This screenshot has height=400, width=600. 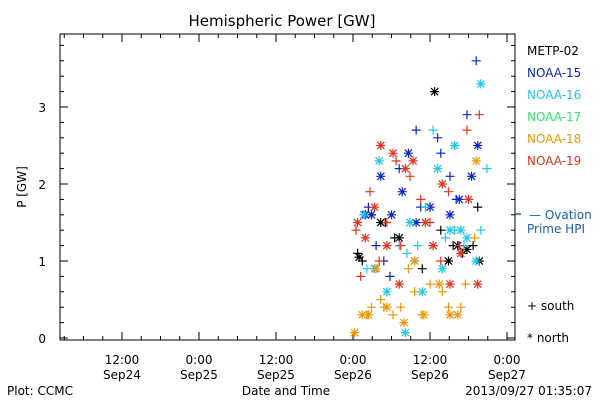 What do you see at coordinates (122, 375) in the screenshot?
I see `x-tick-label-date: Sep24` at bounding box center [122, 375].